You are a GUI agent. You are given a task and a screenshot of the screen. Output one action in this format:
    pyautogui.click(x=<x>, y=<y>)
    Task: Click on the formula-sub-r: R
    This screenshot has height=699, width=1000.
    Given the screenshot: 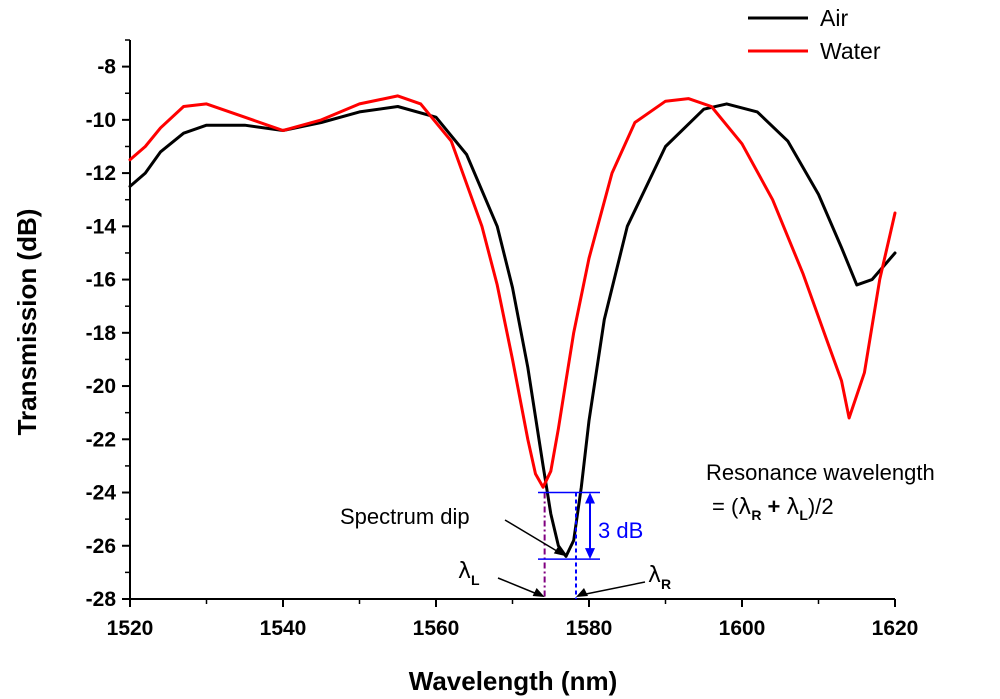 What is the action you would take?
    pyautogui.click(x=756, y=515)
    